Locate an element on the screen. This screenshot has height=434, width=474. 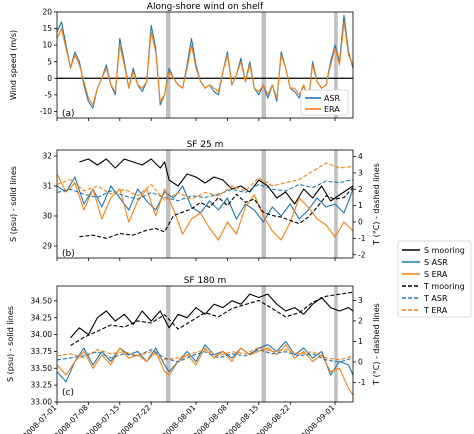
y-tick-label: -10 is located at coordinates (46, 111).